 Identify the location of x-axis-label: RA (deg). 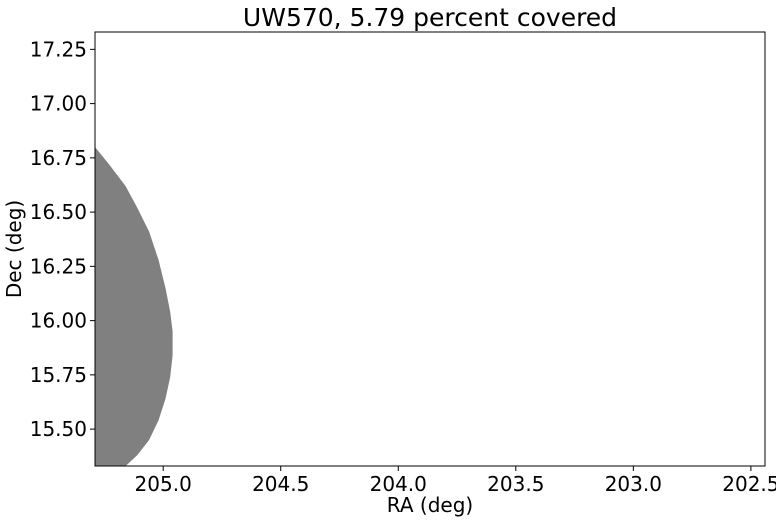
(430, 505).